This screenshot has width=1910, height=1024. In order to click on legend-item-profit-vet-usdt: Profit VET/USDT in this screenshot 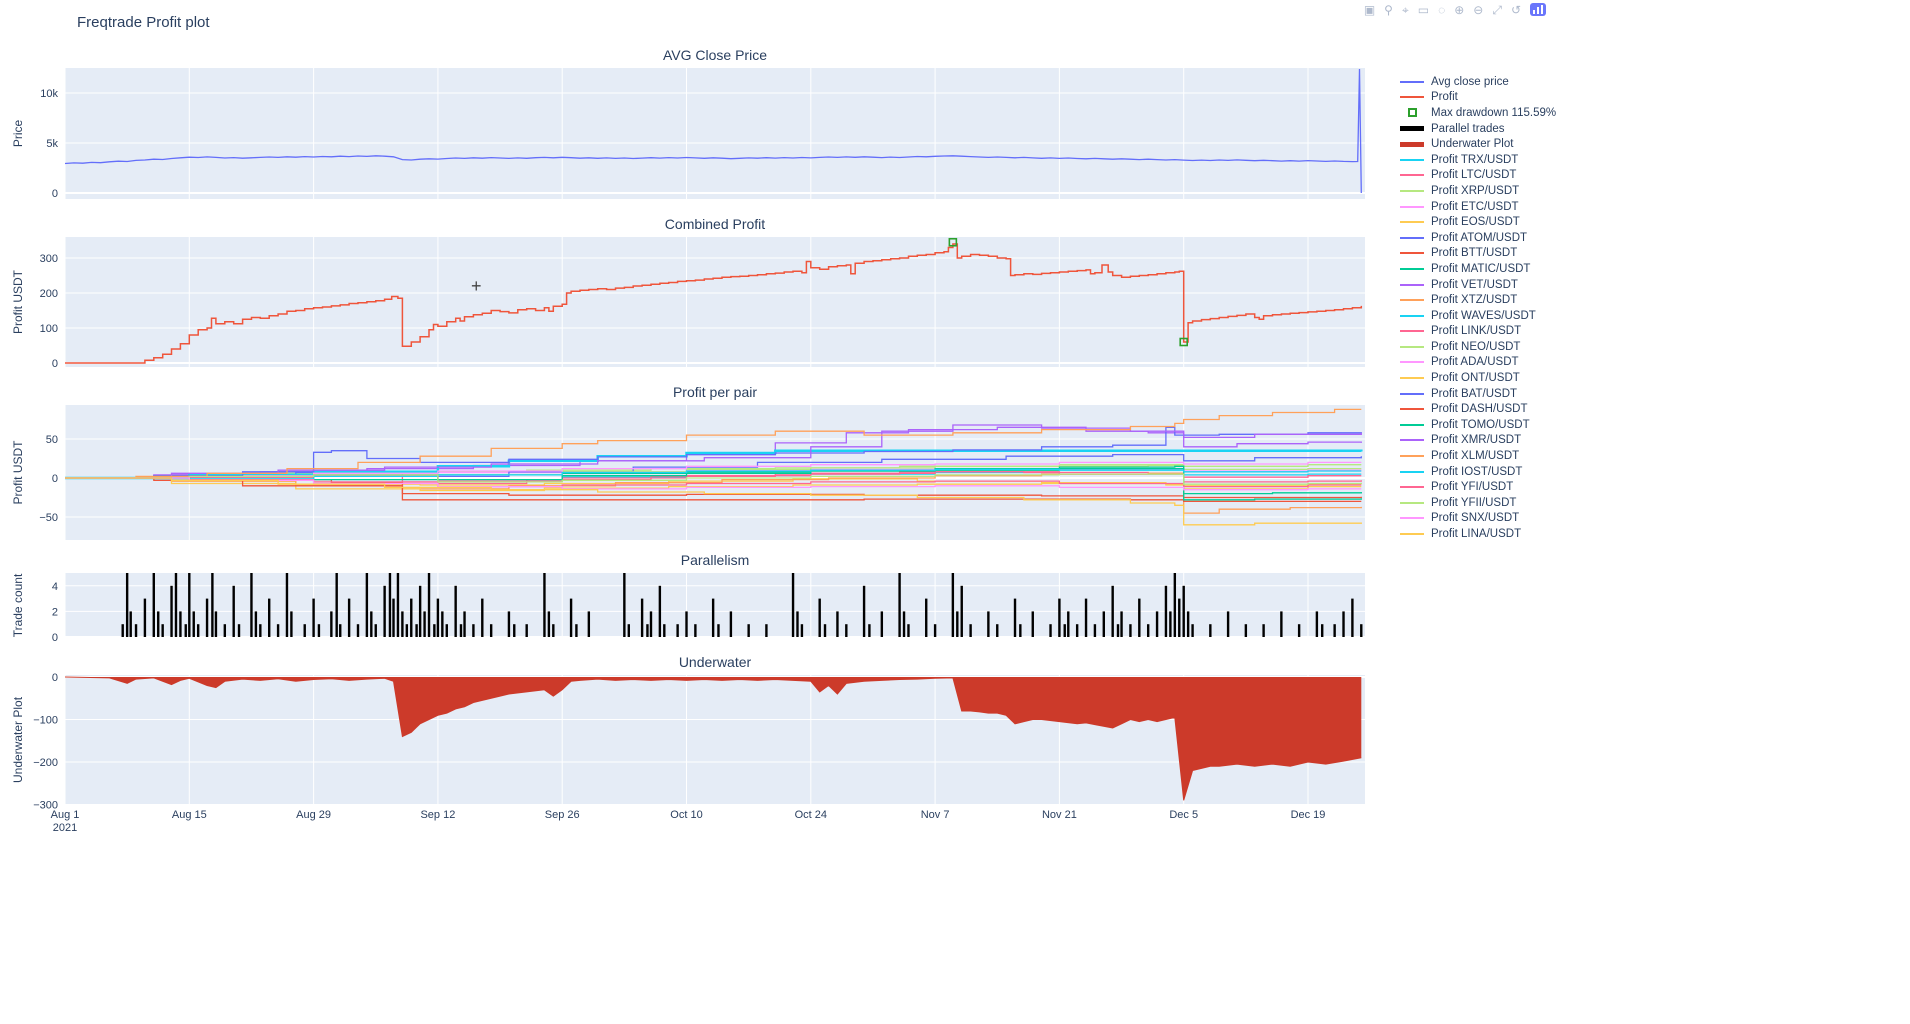, I will do `click(1477, 285)`.